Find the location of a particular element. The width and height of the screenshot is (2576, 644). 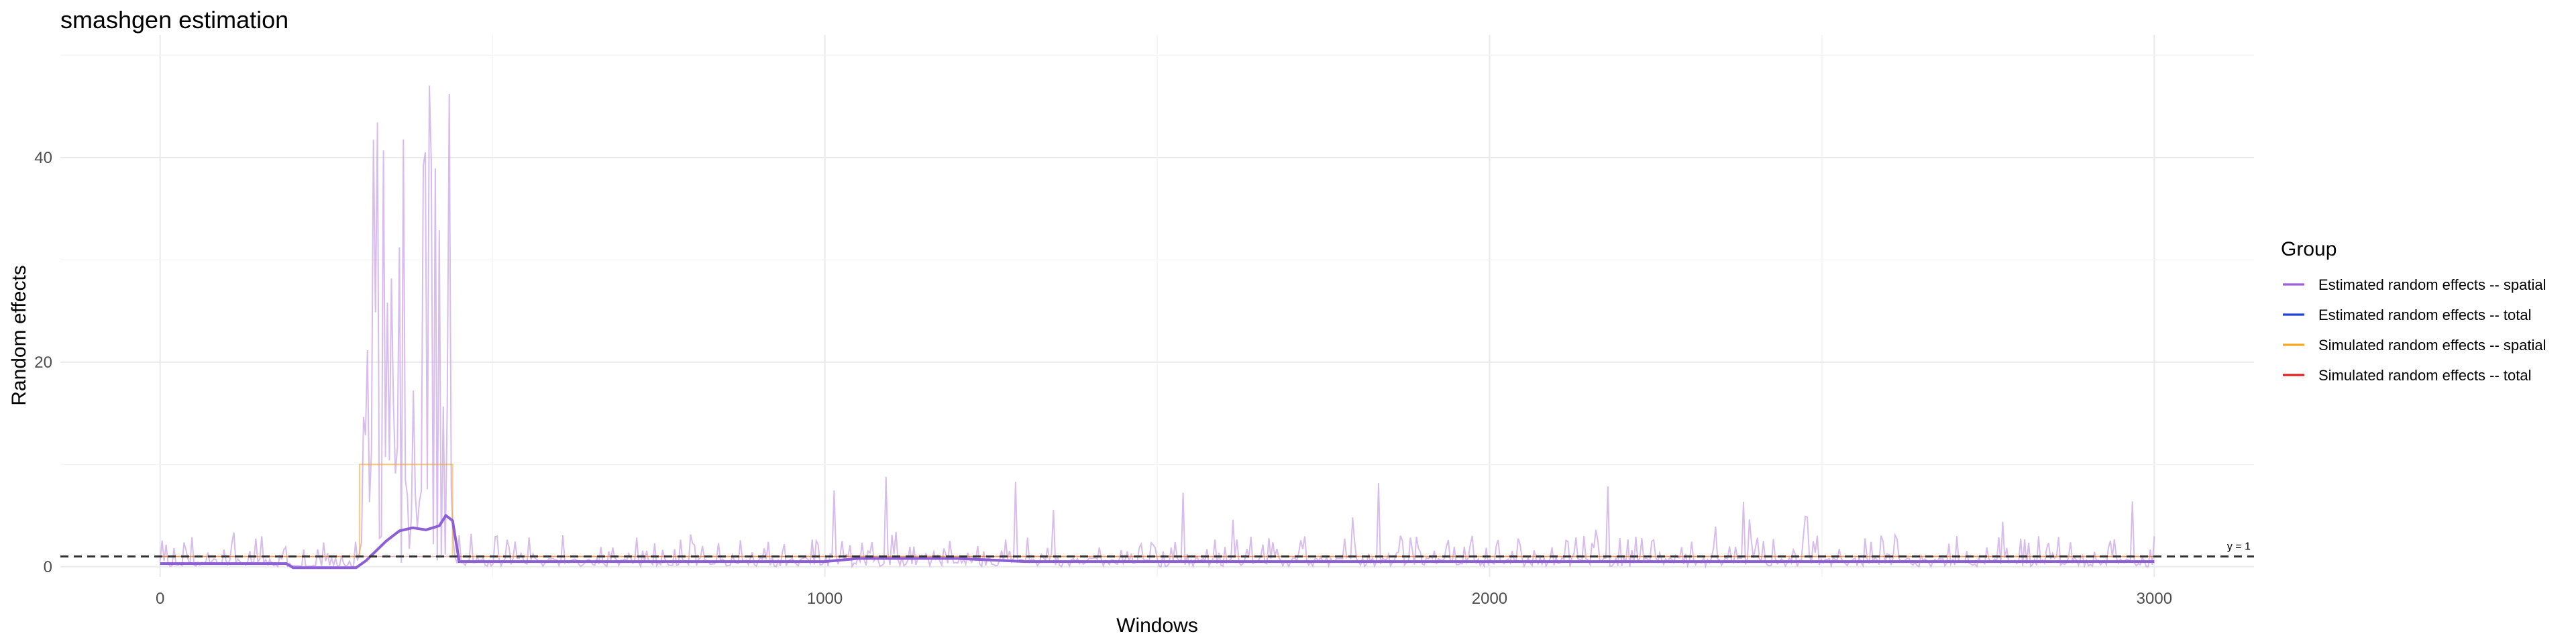

x-axis-title: Windows is located at coordinates (1157, 625).